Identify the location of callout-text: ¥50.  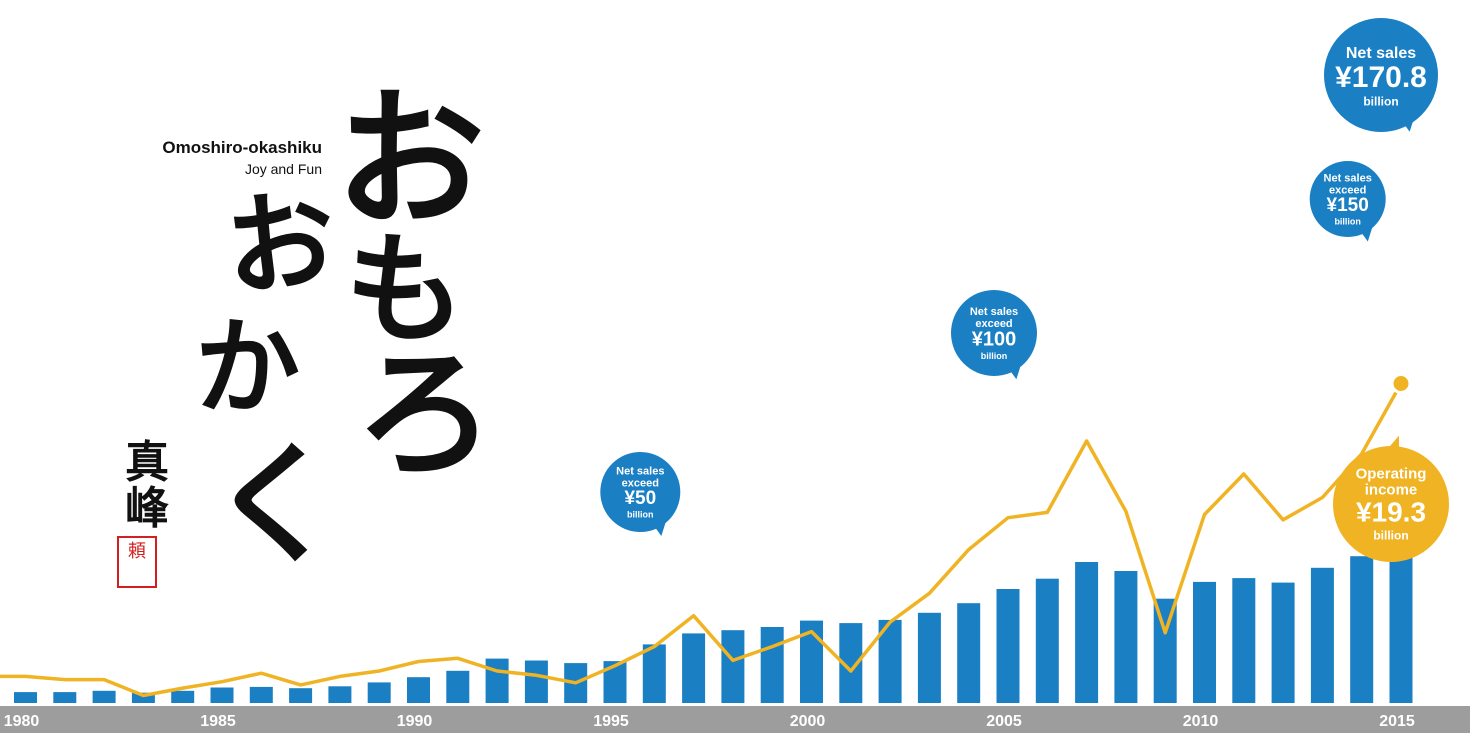
(640, 498).